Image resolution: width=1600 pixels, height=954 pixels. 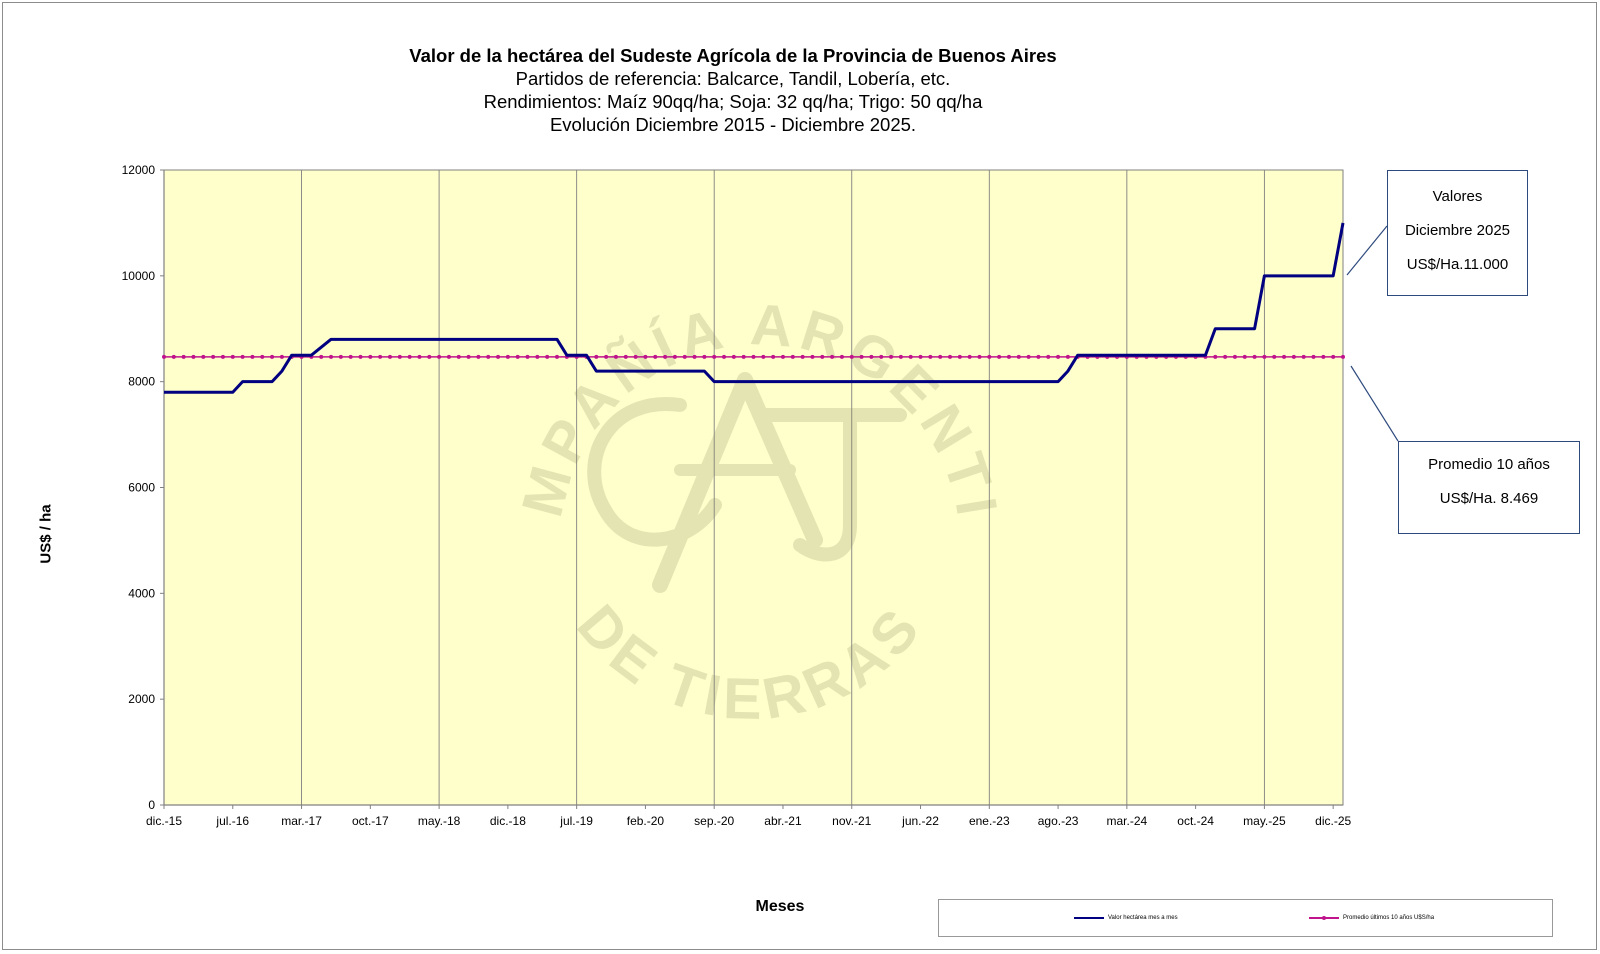 I want to click on value-line-path, so click(x=754, y=308).